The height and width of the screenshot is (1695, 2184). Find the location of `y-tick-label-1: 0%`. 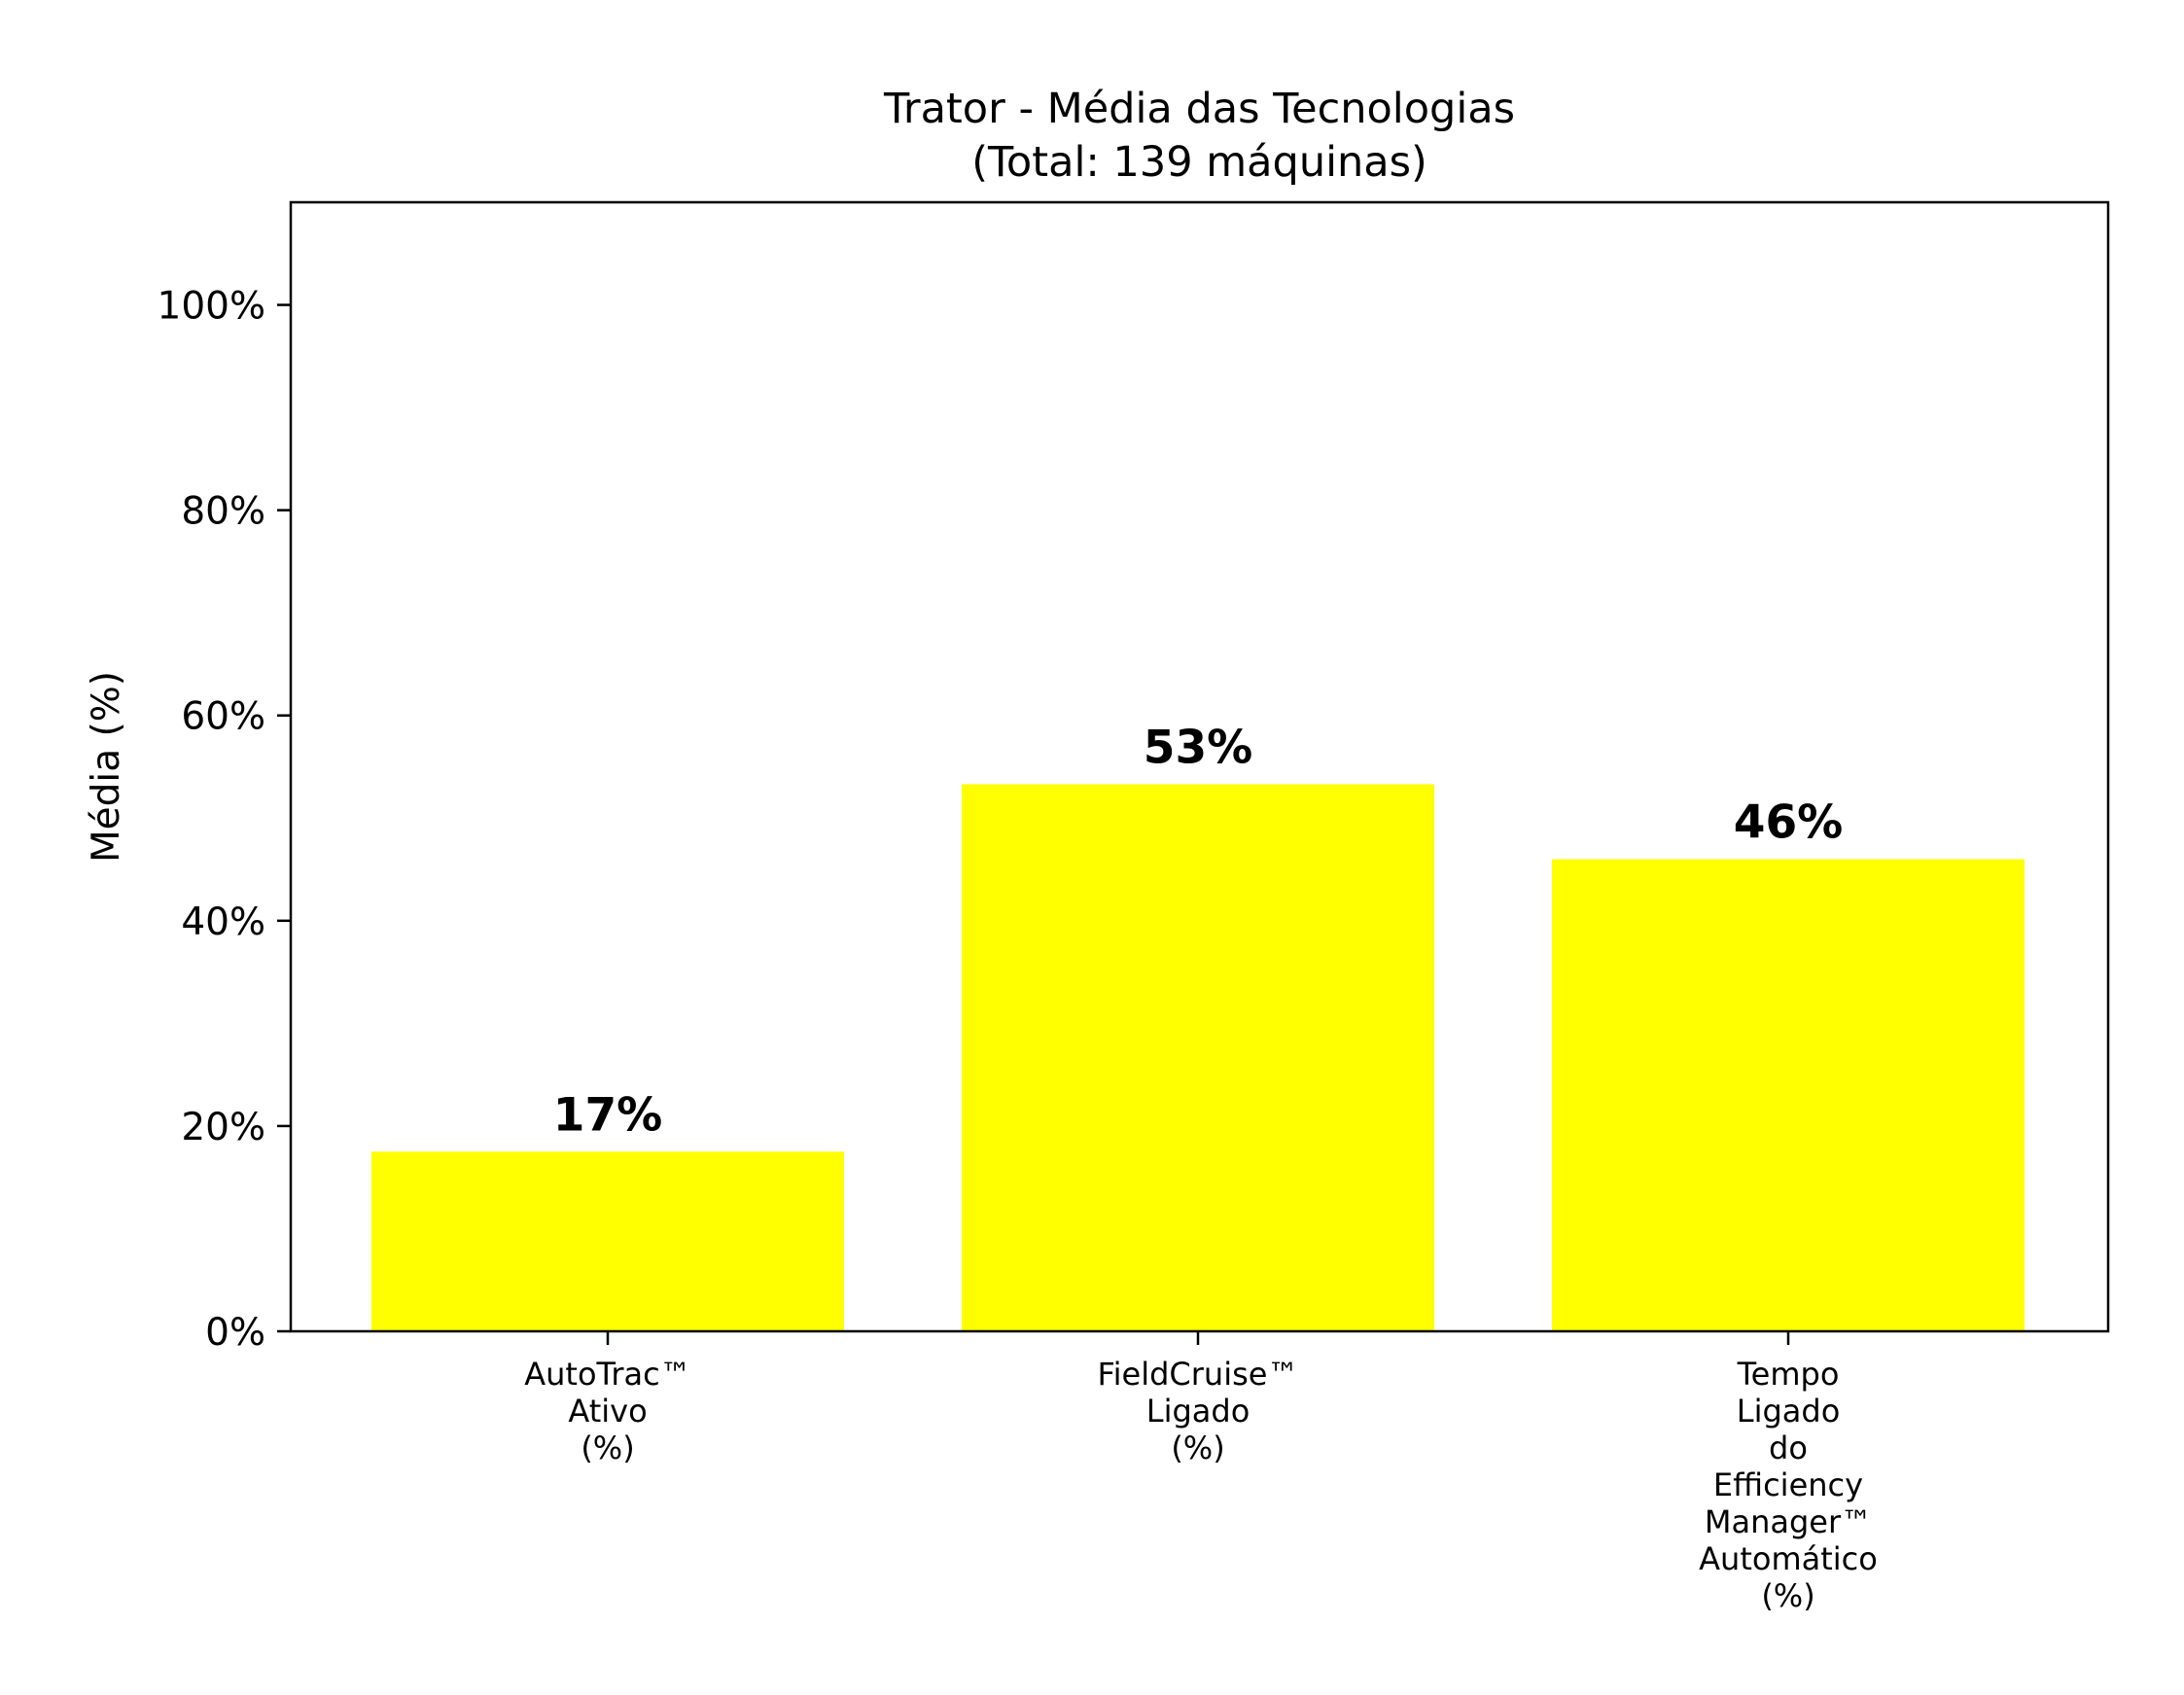

y-tick-label-1: 0% is located at coordinates (235, 1333).